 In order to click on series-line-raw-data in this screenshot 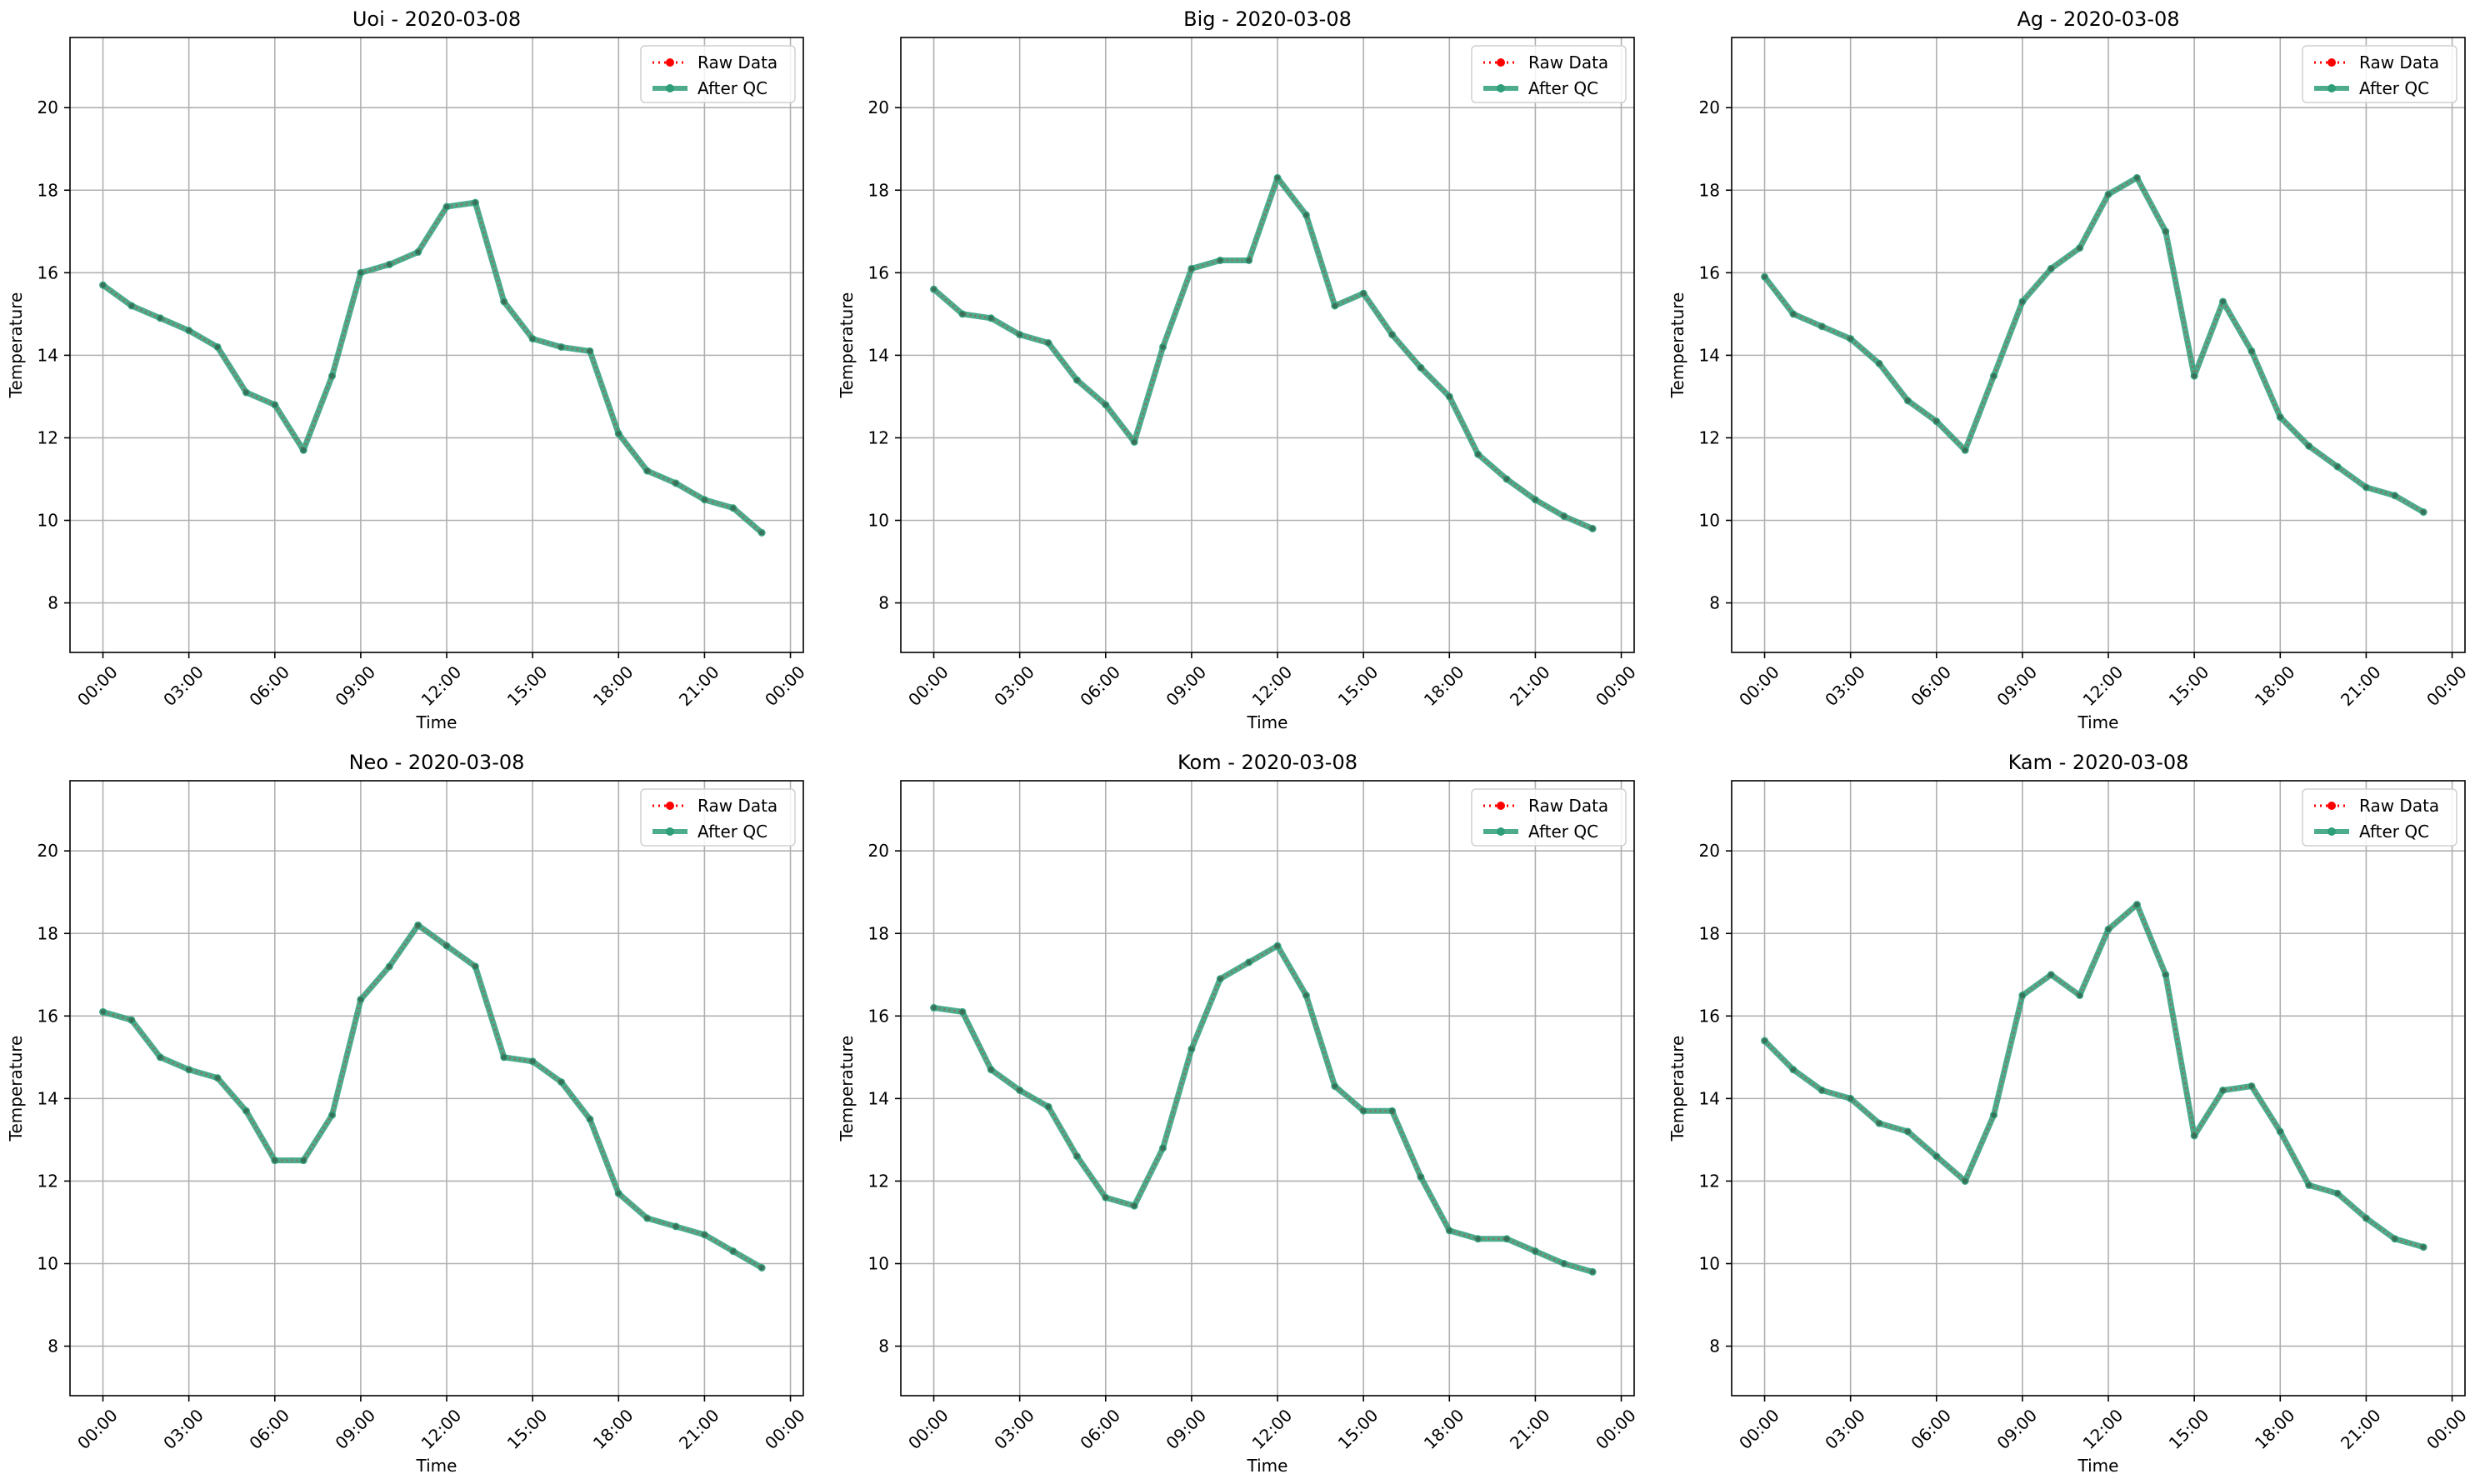, I will do `click(432, 367)`.